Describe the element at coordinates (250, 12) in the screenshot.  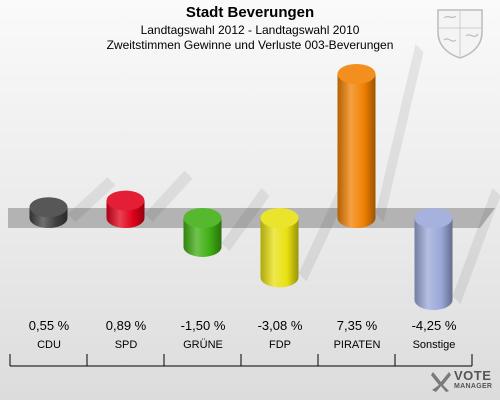
I see `chart-title: Stadt Beverungen` at that location.